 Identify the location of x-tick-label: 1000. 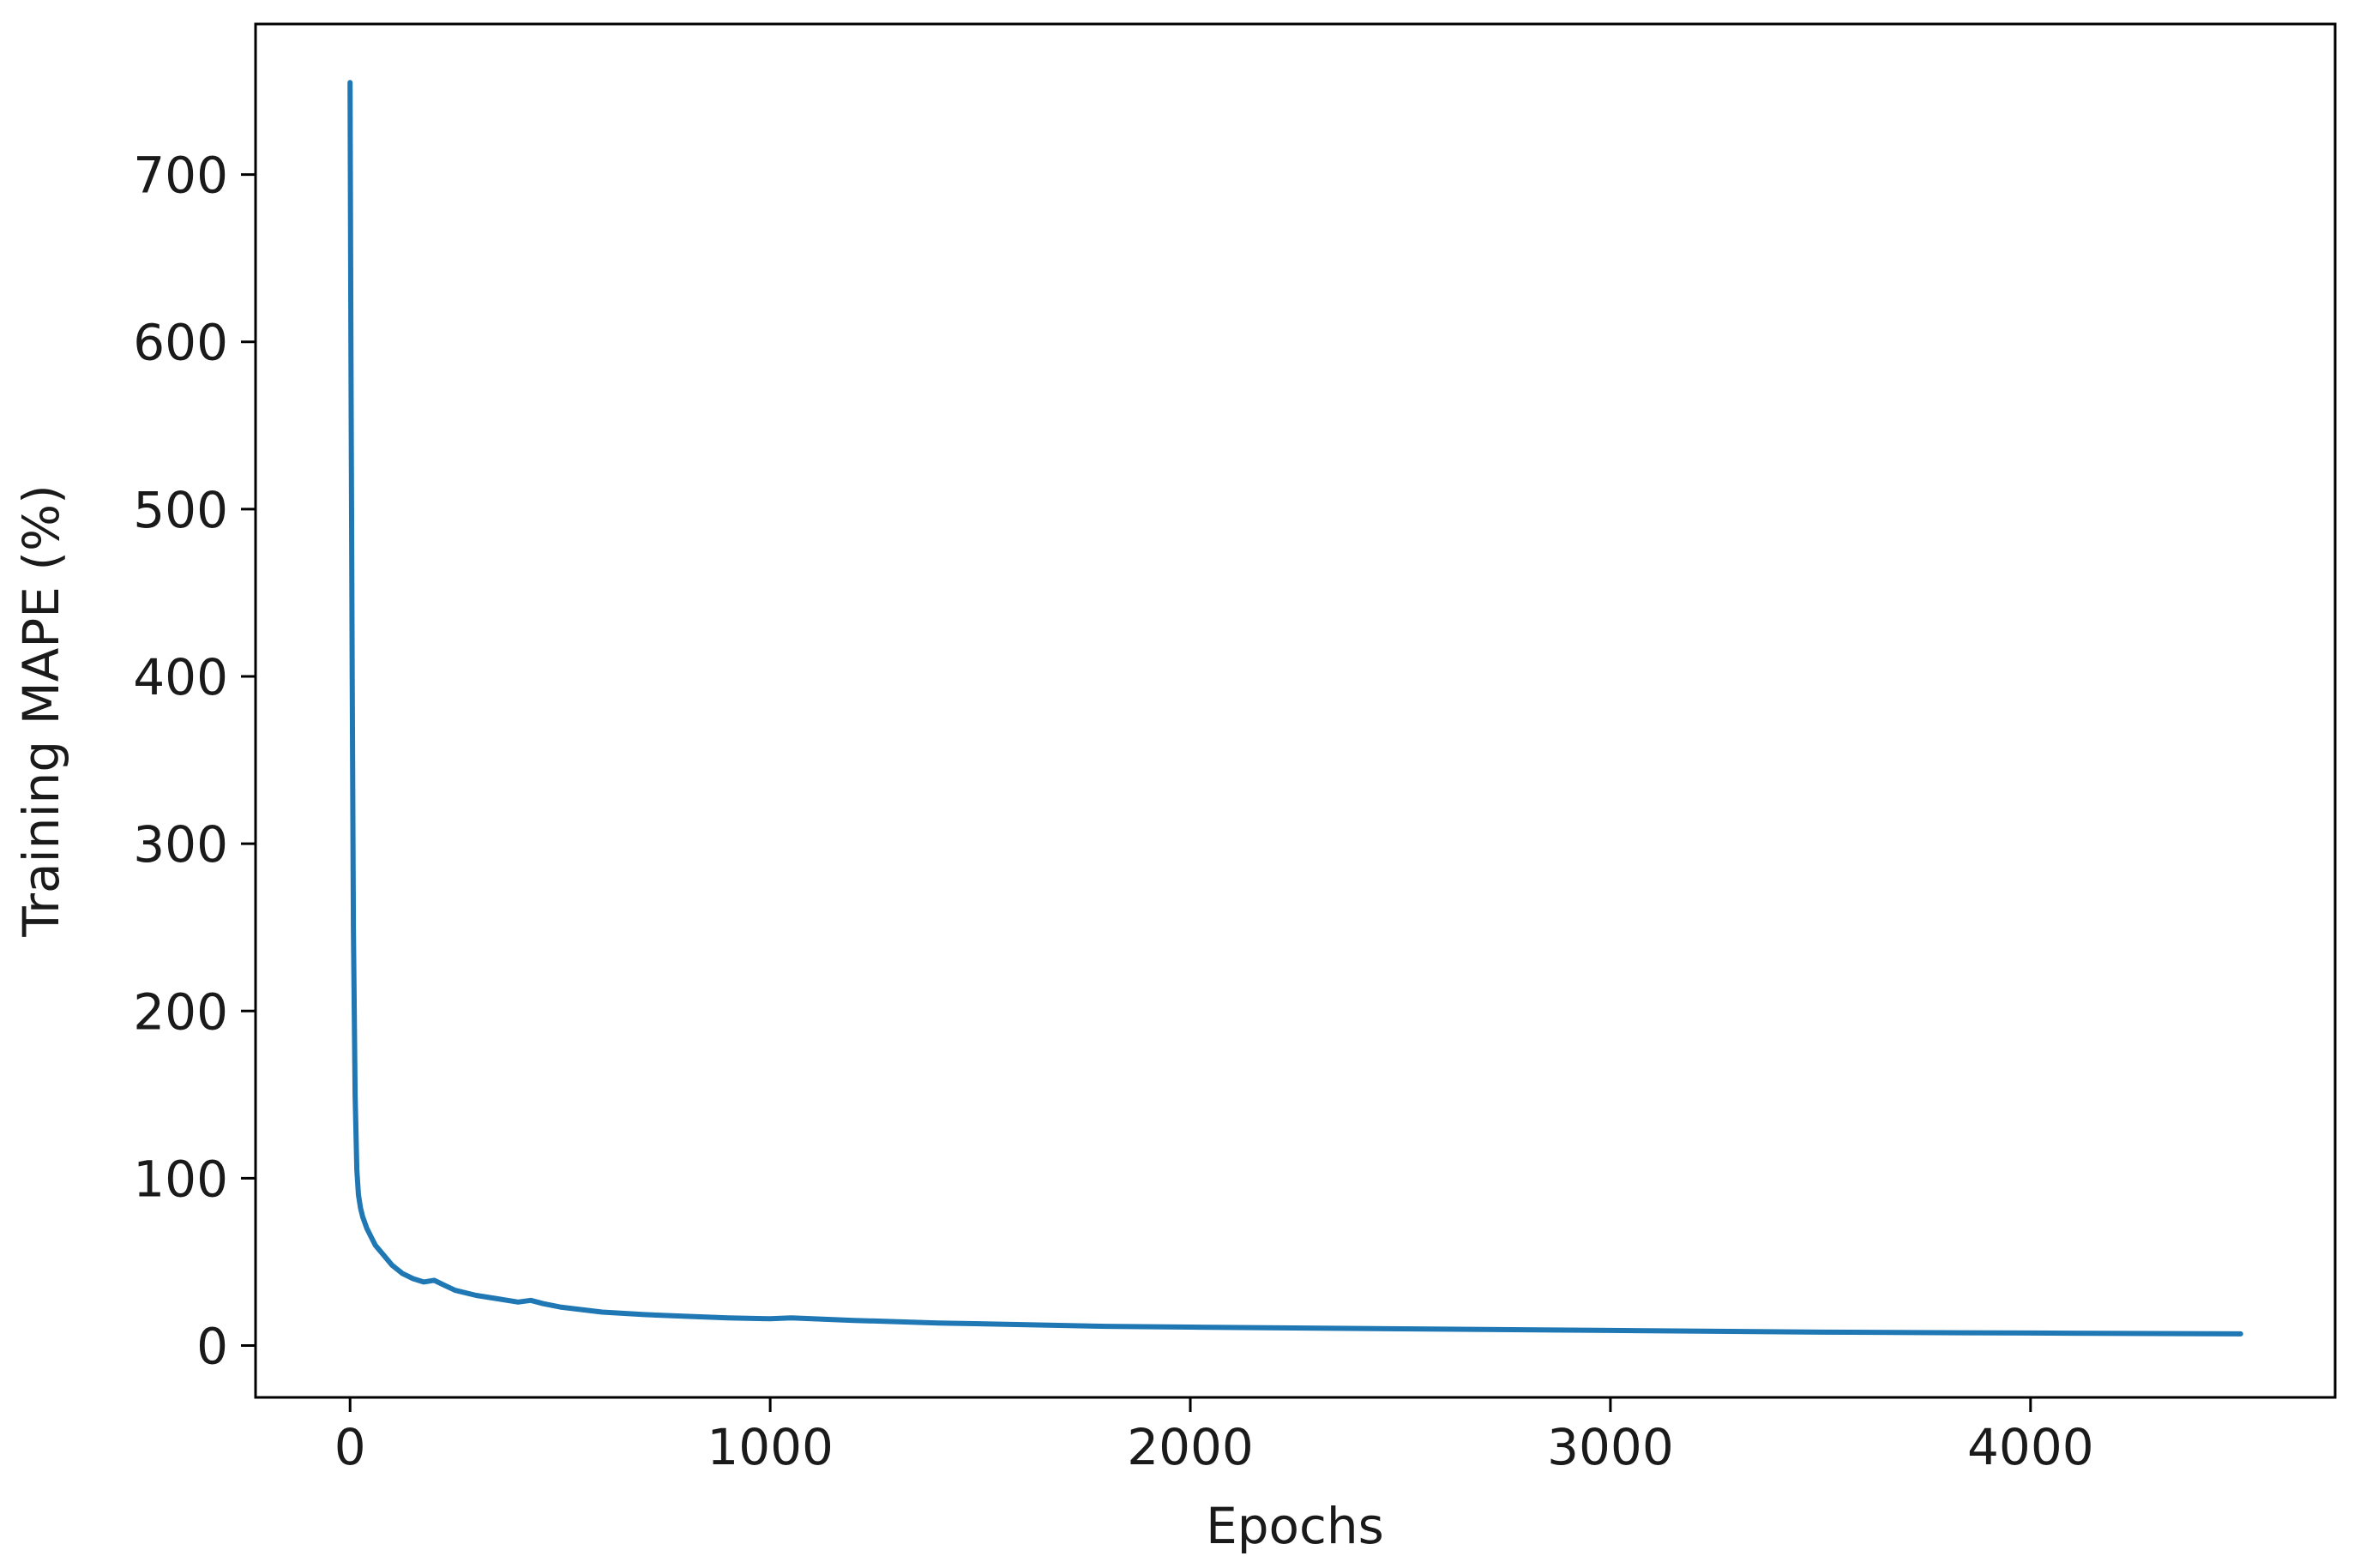
(770, 1447).